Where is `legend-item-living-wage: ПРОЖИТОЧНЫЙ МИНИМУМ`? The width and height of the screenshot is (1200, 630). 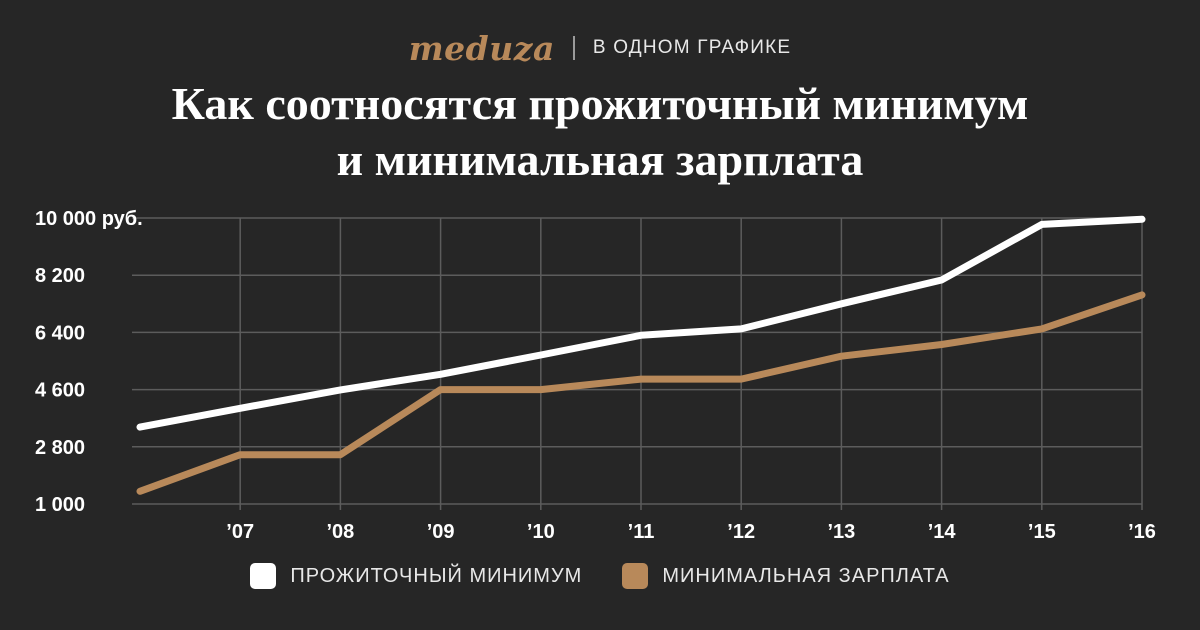 legend-item-living-wage: ПРОЖИТОЧНЫЙ МИНИМУМ is located at coordinates (416, 576).